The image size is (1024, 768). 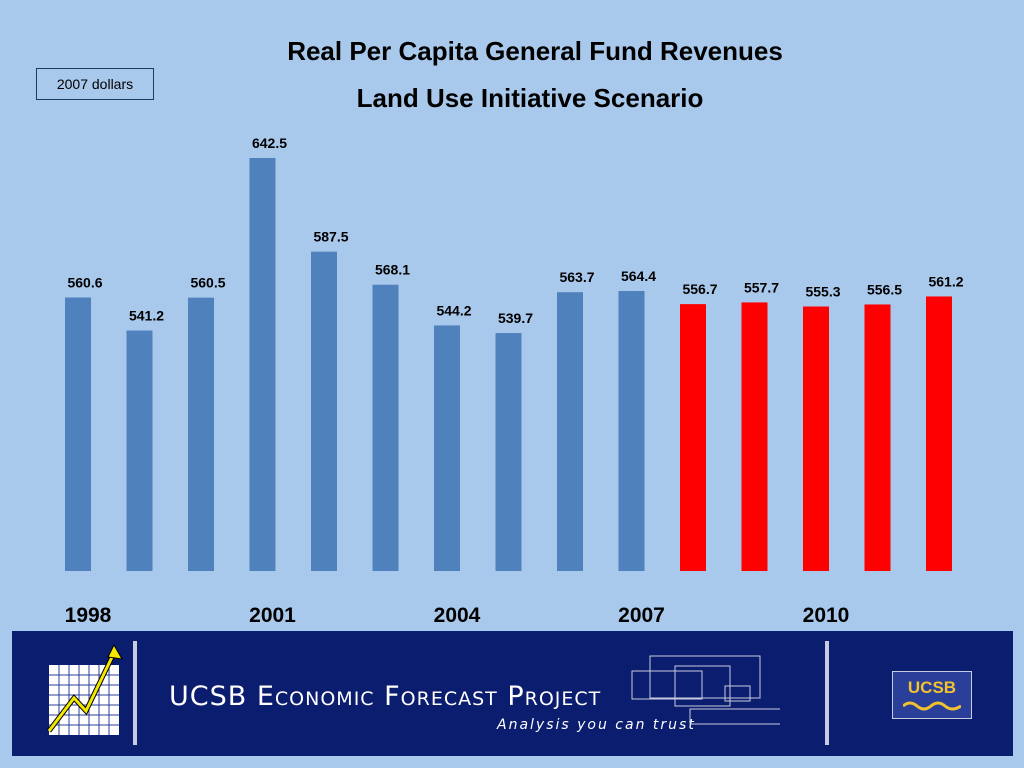 I want to click on bar-2000, so click(x=201, y=434).